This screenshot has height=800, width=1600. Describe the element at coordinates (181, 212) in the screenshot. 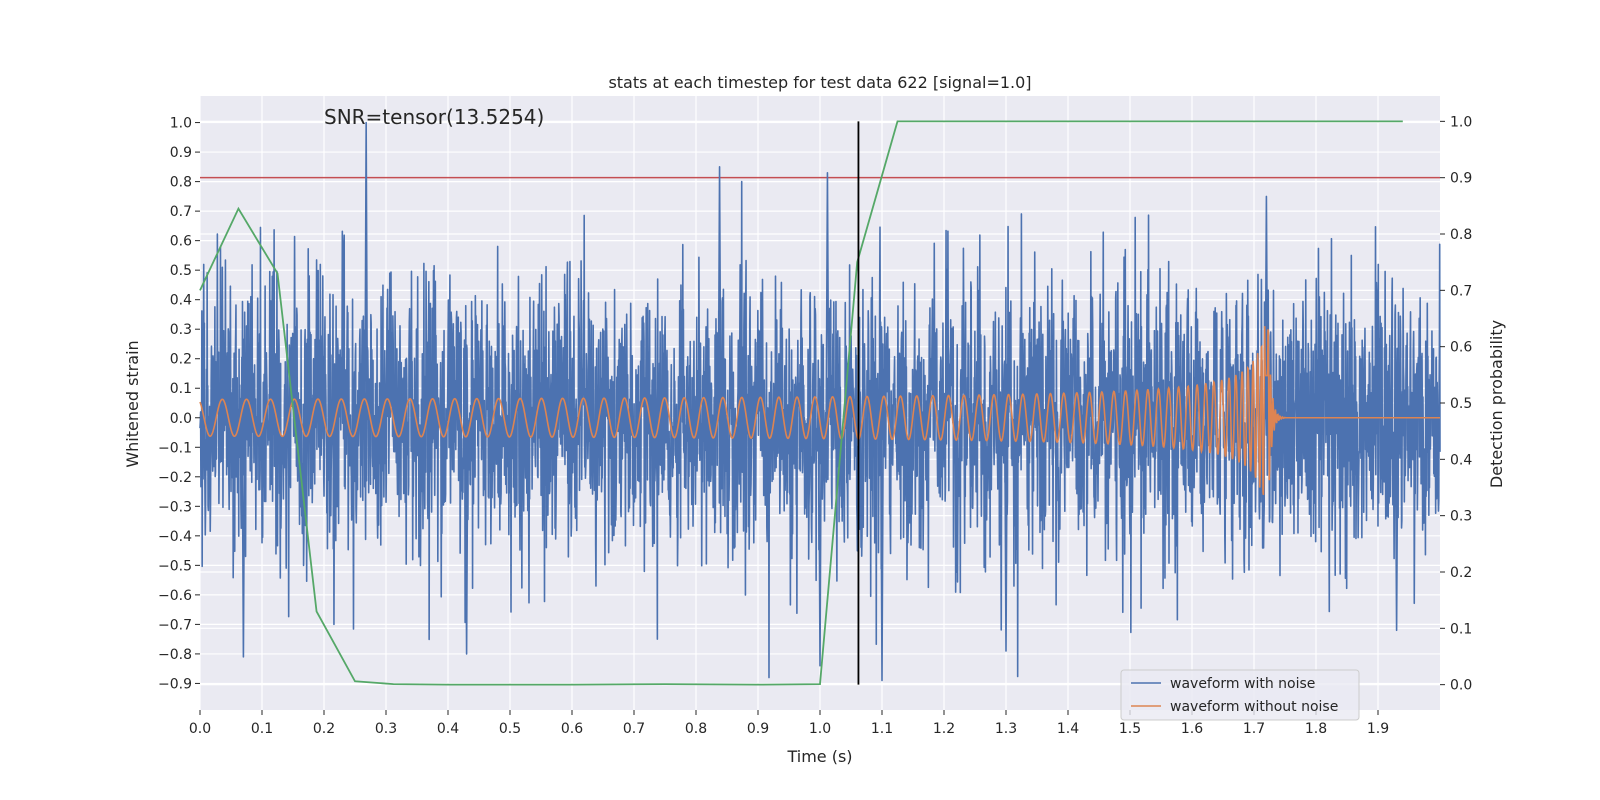

I see `y-tick-label: 0.7` at that location.